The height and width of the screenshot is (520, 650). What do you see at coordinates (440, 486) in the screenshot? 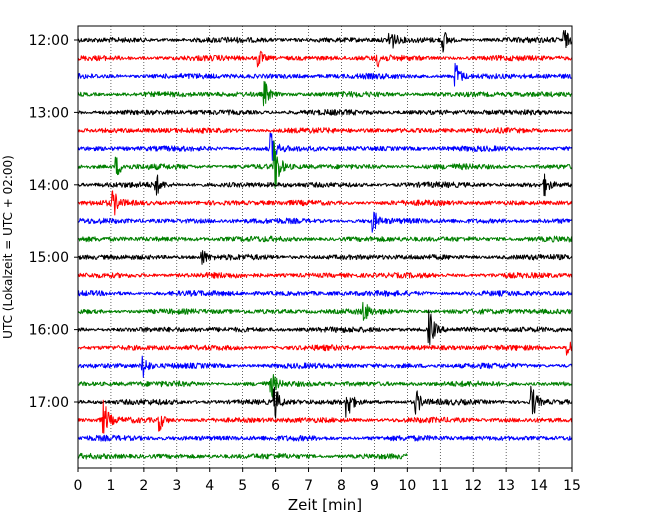
I see `x-tick-label: 11` at bounding box center [440, 486].